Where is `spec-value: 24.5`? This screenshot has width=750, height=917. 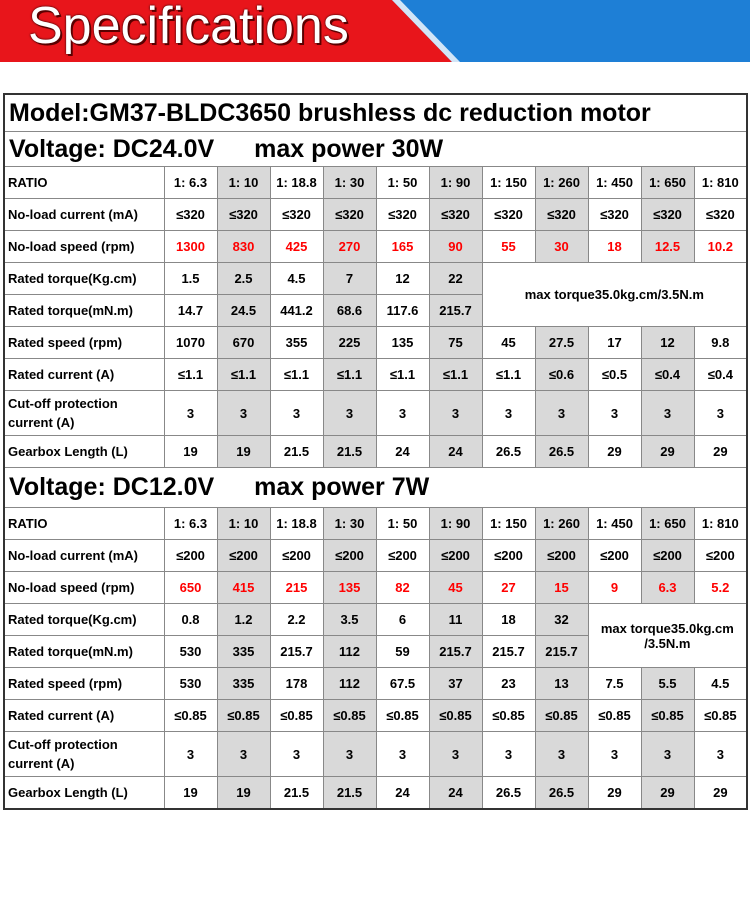
spec-value: 24.5 is located at coordinates (243, 310).